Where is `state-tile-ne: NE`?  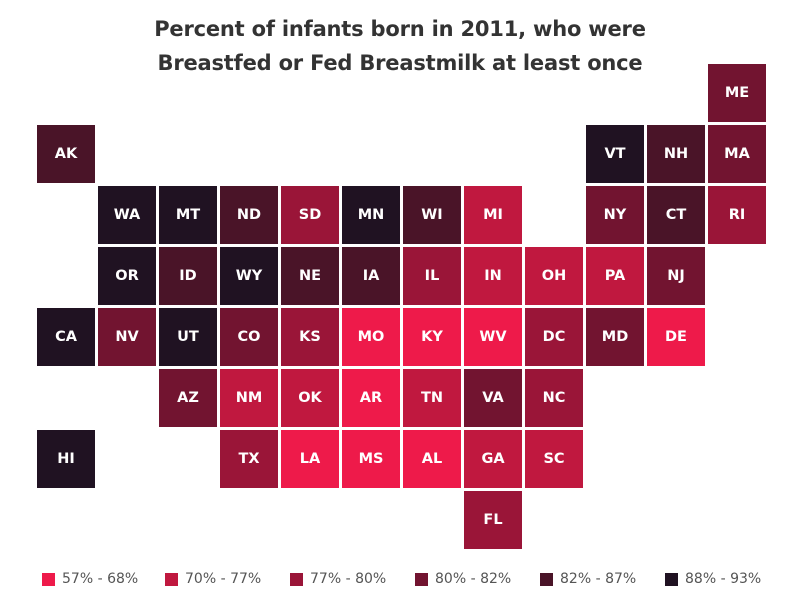
state-tile-ne: NE is located at coordinates (310, 276).